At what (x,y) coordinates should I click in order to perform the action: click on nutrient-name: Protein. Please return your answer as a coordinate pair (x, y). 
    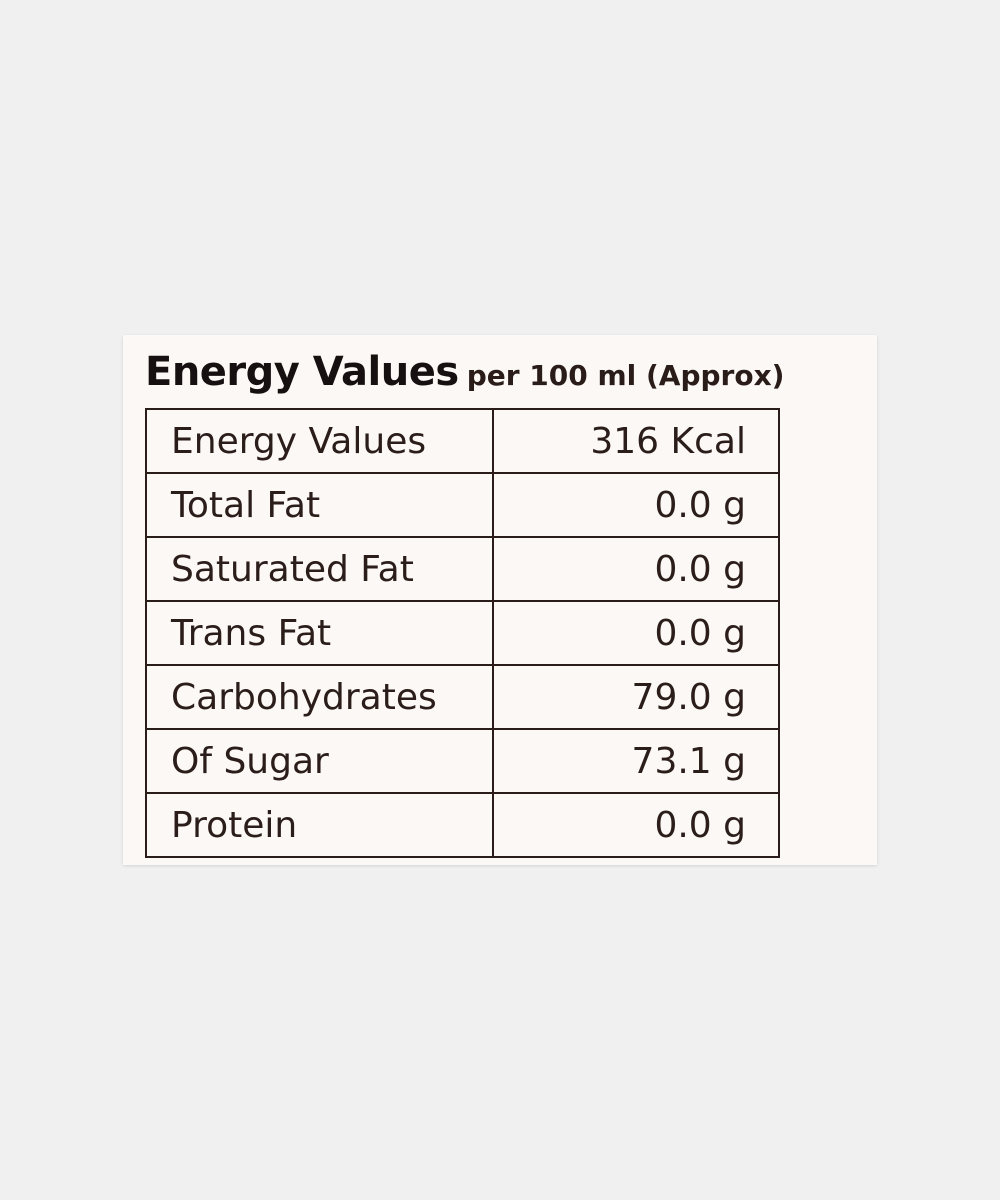
    Looking at the image, I should click on (319, 825).